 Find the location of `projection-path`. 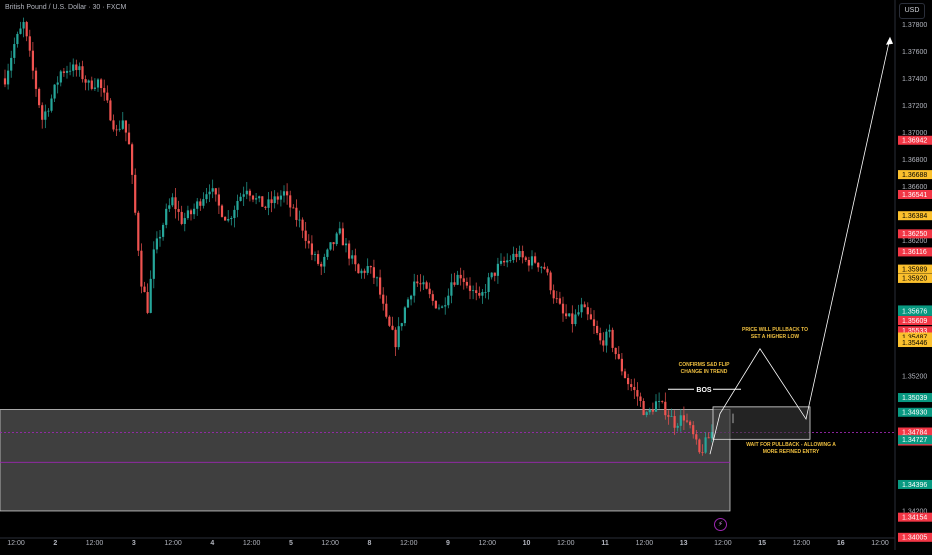

projection-path is located at coordinates (800, 246).